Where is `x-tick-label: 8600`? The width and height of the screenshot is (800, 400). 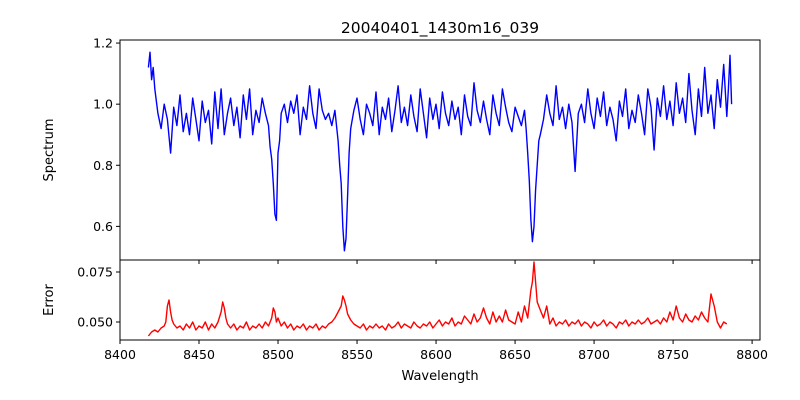 x-tick-label: 8600 is located at coordinates (436, 354).